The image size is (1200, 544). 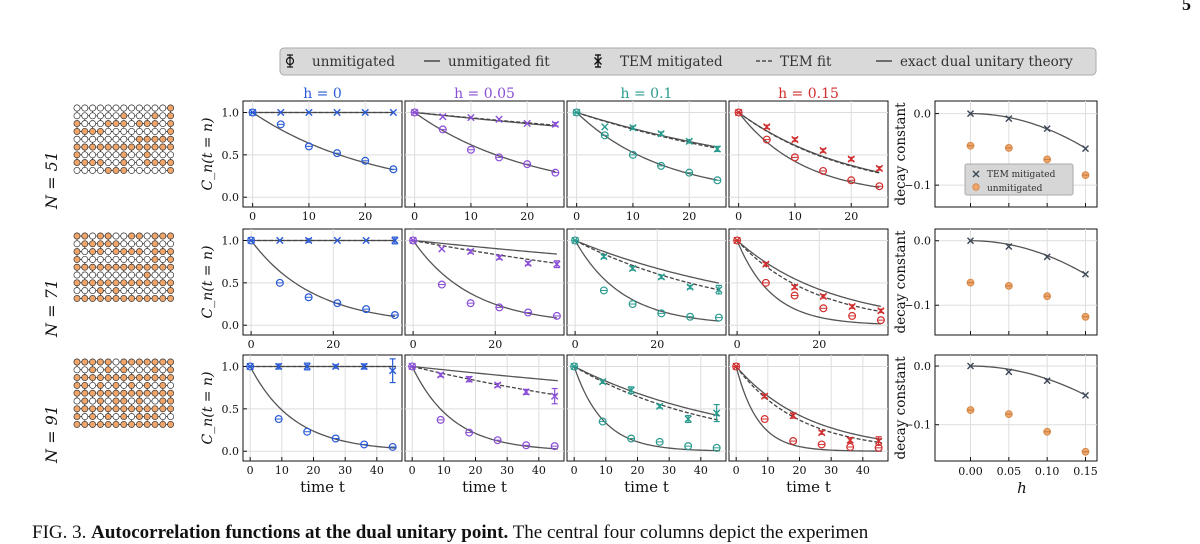 I want to click on panel-2-2: 0 20, so click(x=484, y=289).